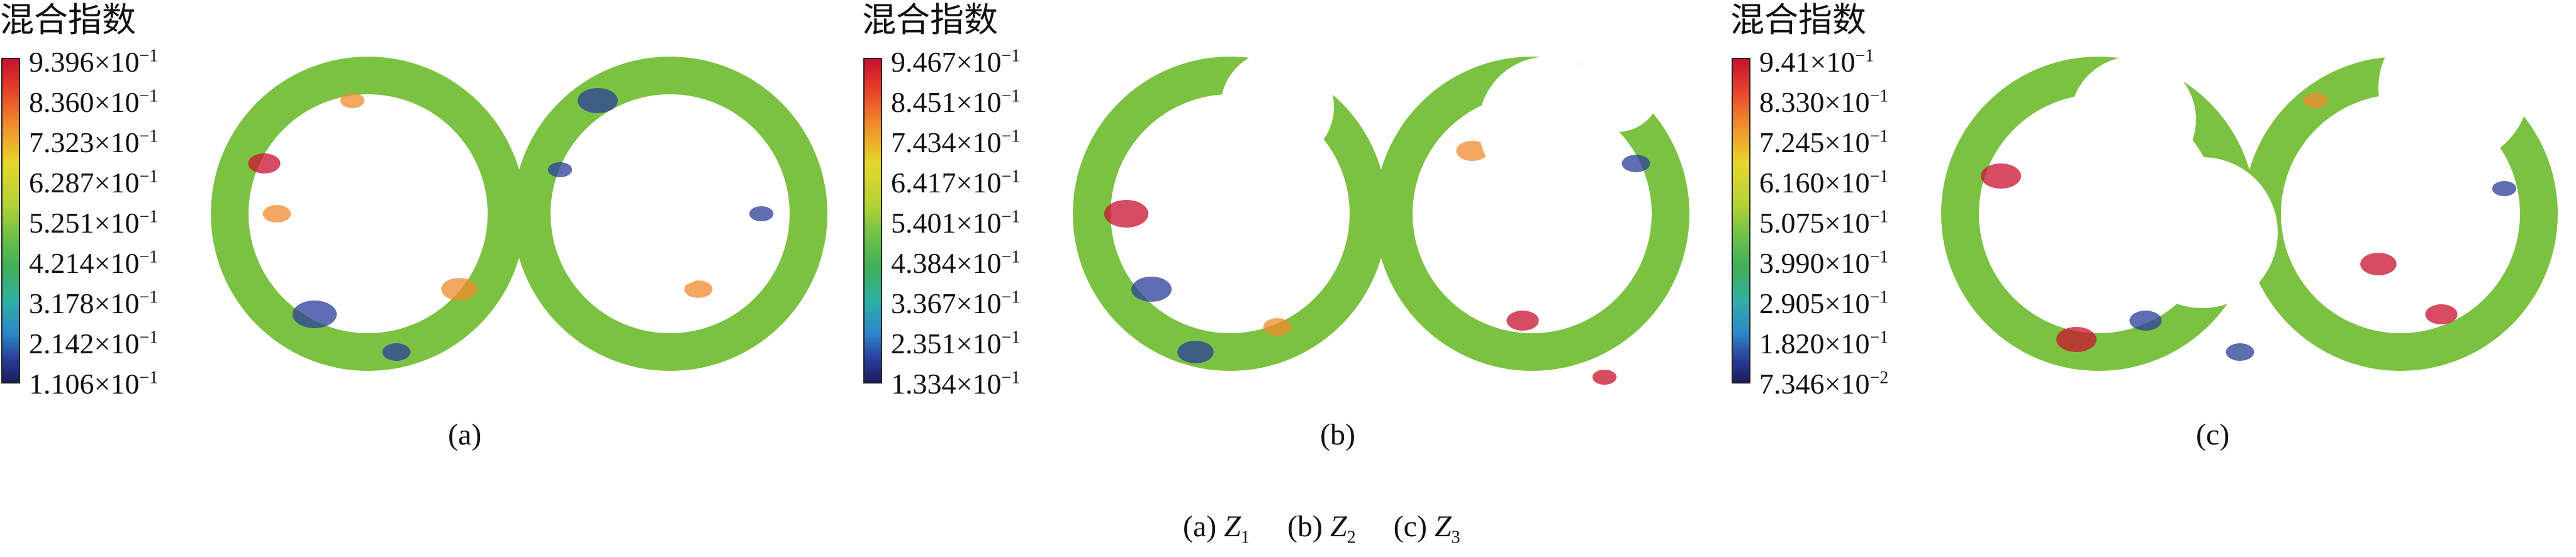  Describe the element at coordinates (1351, 537) in the screenshot. I see `caption-b-sub: 2` at that location.